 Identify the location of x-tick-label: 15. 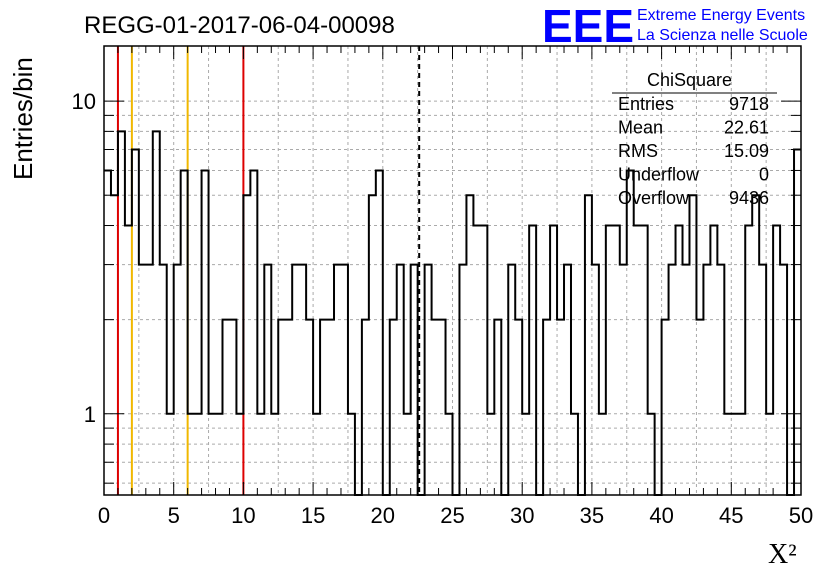
(313, 515).